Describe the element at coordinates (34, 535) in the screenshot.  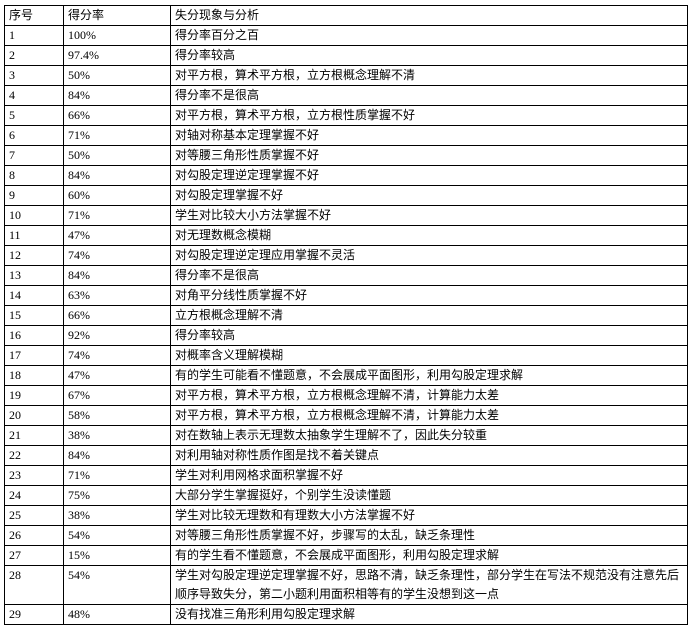
I see `cell-index: 26` at that location.